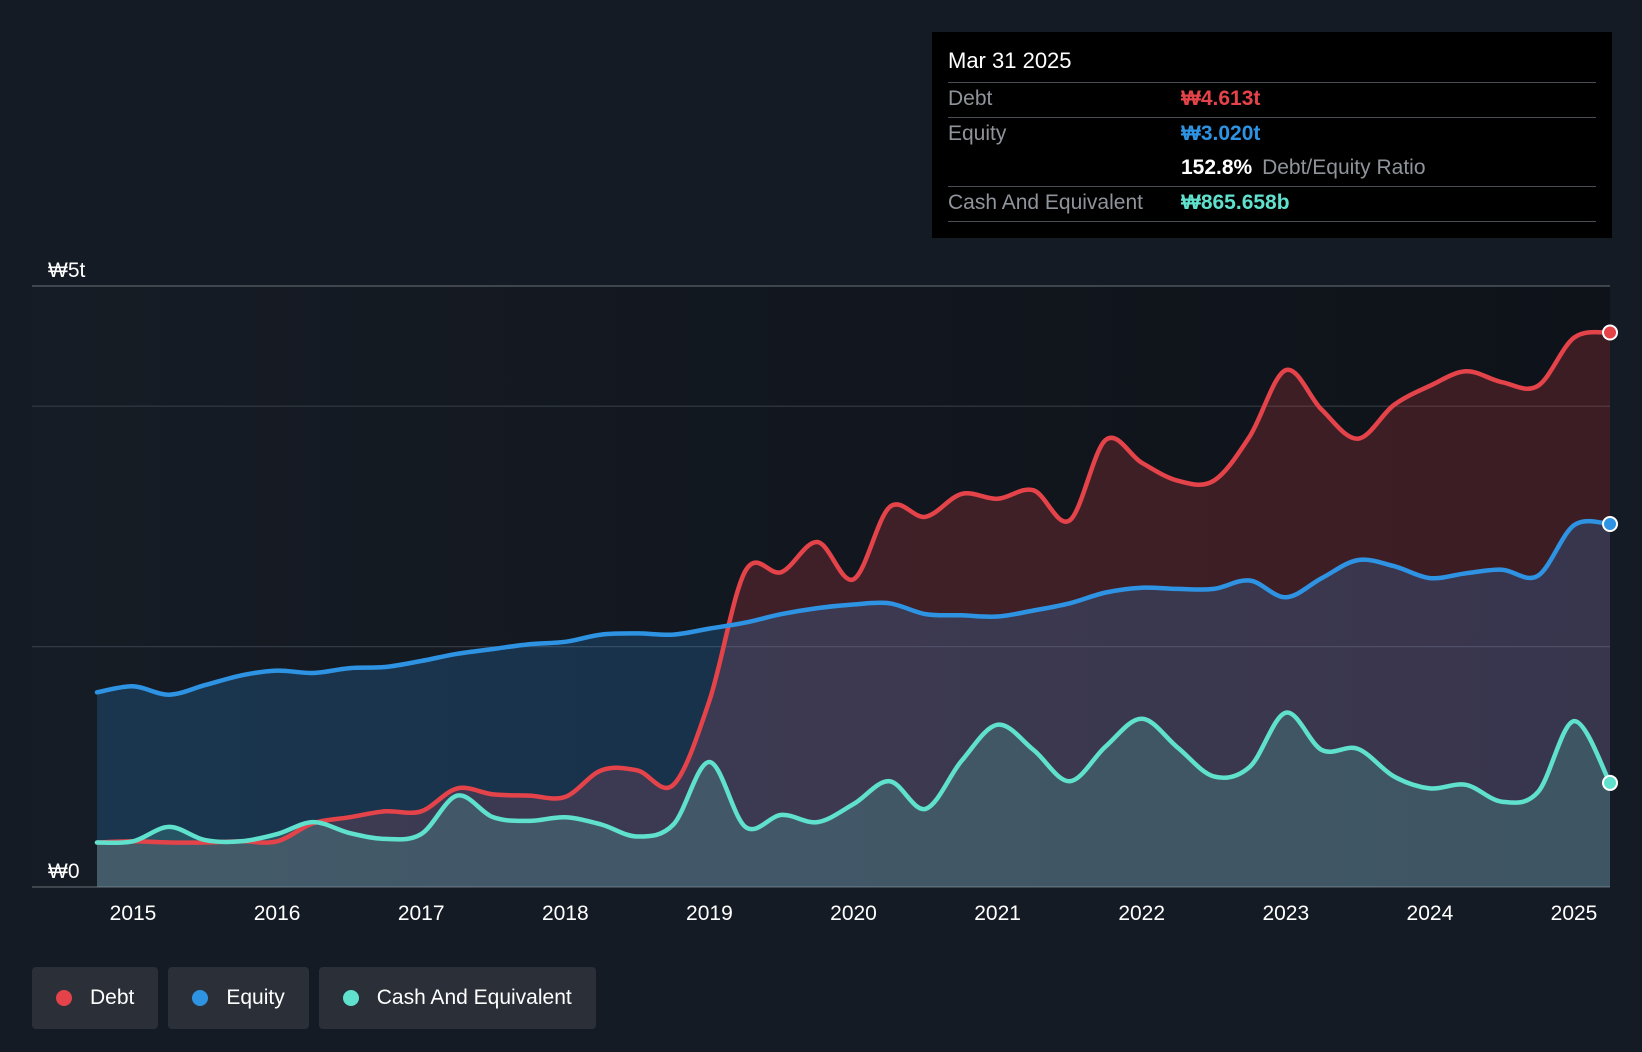  Describe the element at coordinates (1221, 98) in the screenshot. I see `tooltip-debt-value: ₩4.613t` at that location.